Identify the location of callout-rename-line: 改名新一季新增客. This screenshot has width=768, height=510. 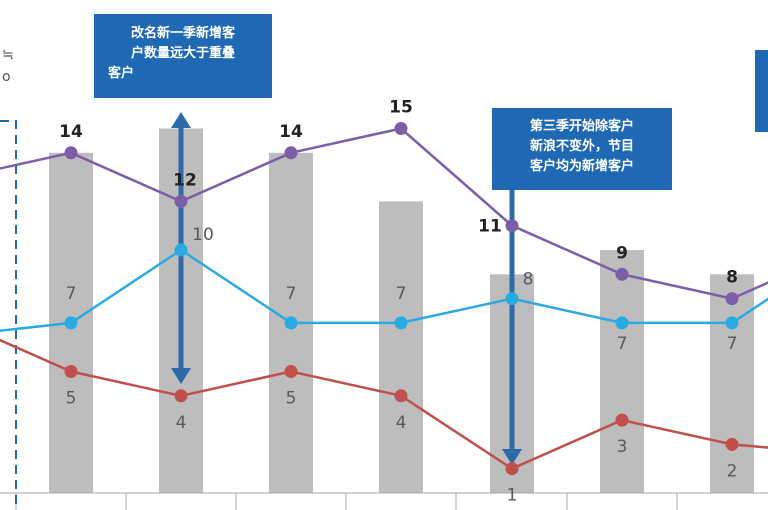
(182, 33).